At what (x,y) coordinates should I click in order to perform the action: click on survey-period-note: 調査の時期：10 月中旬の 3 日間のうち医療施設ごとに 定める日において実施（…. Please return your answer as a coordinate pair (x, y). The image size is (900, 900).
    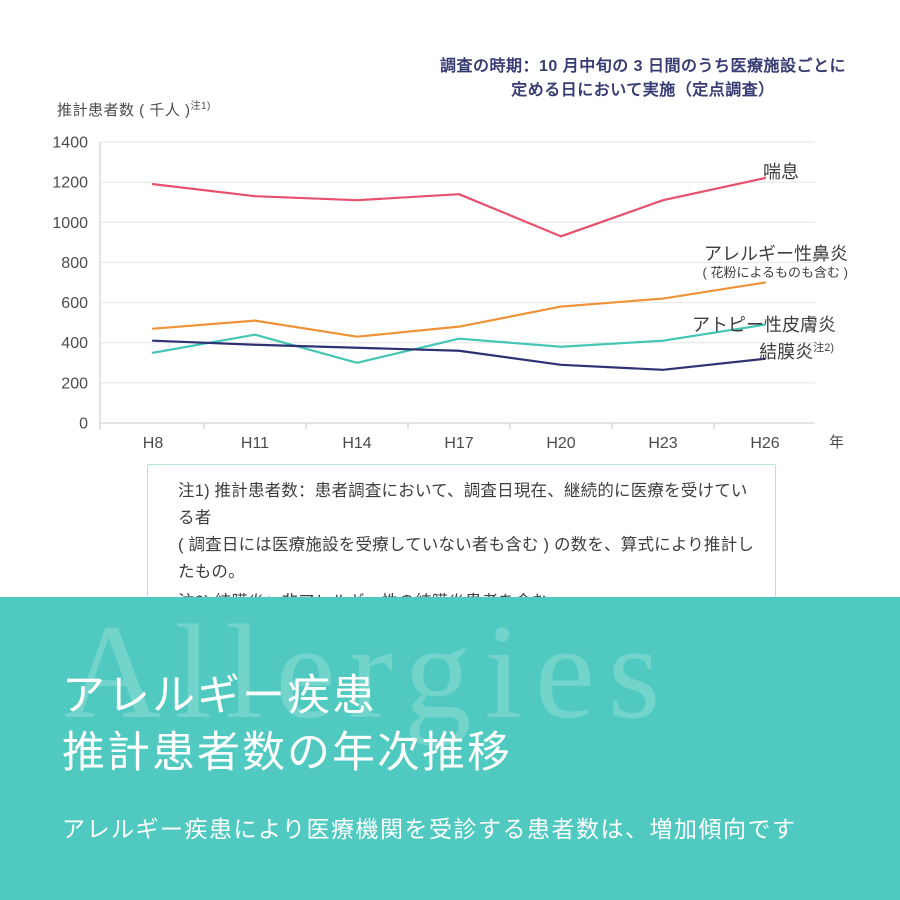
    Looking at the image, I should click on (643, 79).